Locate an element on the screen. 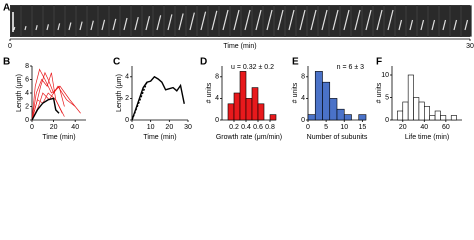 This screenshot has width=474, height=240. panel-label: F is located at coordinates (379, 62).